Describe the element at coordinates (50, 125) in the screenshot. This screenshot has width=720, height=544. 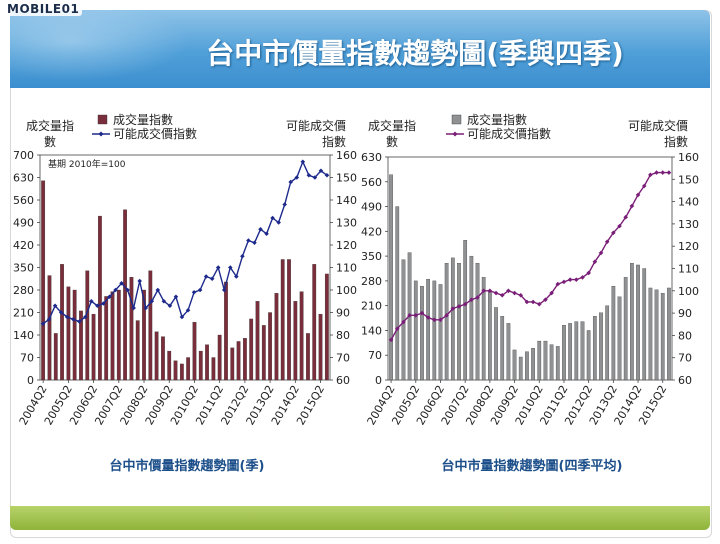
I see `left-axis-label-line1: 成交量指` at that location.